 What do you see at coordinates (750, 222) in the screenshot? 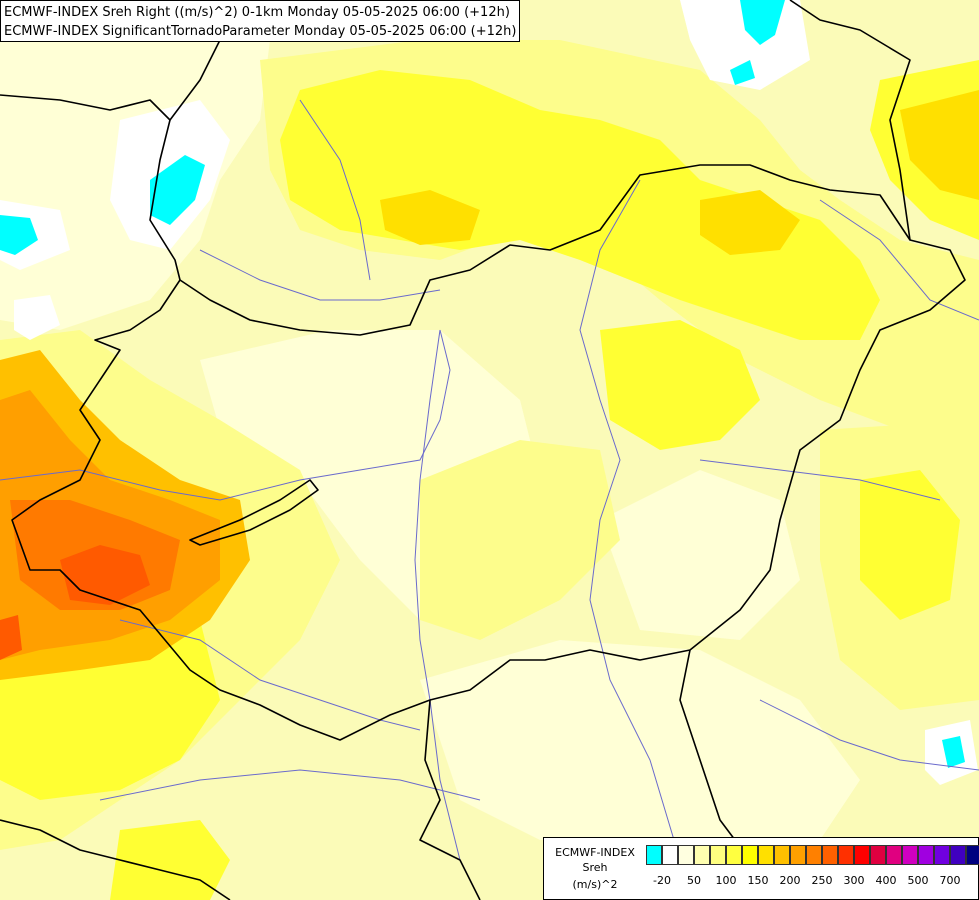
I see `field-gold-ne2` at bounding box center [750, 222].